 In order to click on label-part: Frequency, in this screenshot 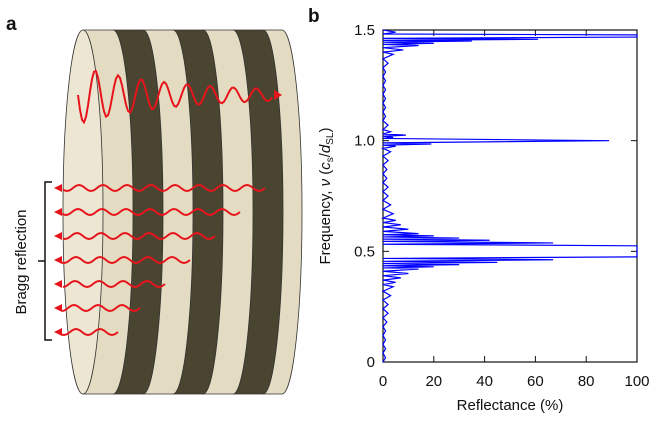, I will do `click(325, 225)`.